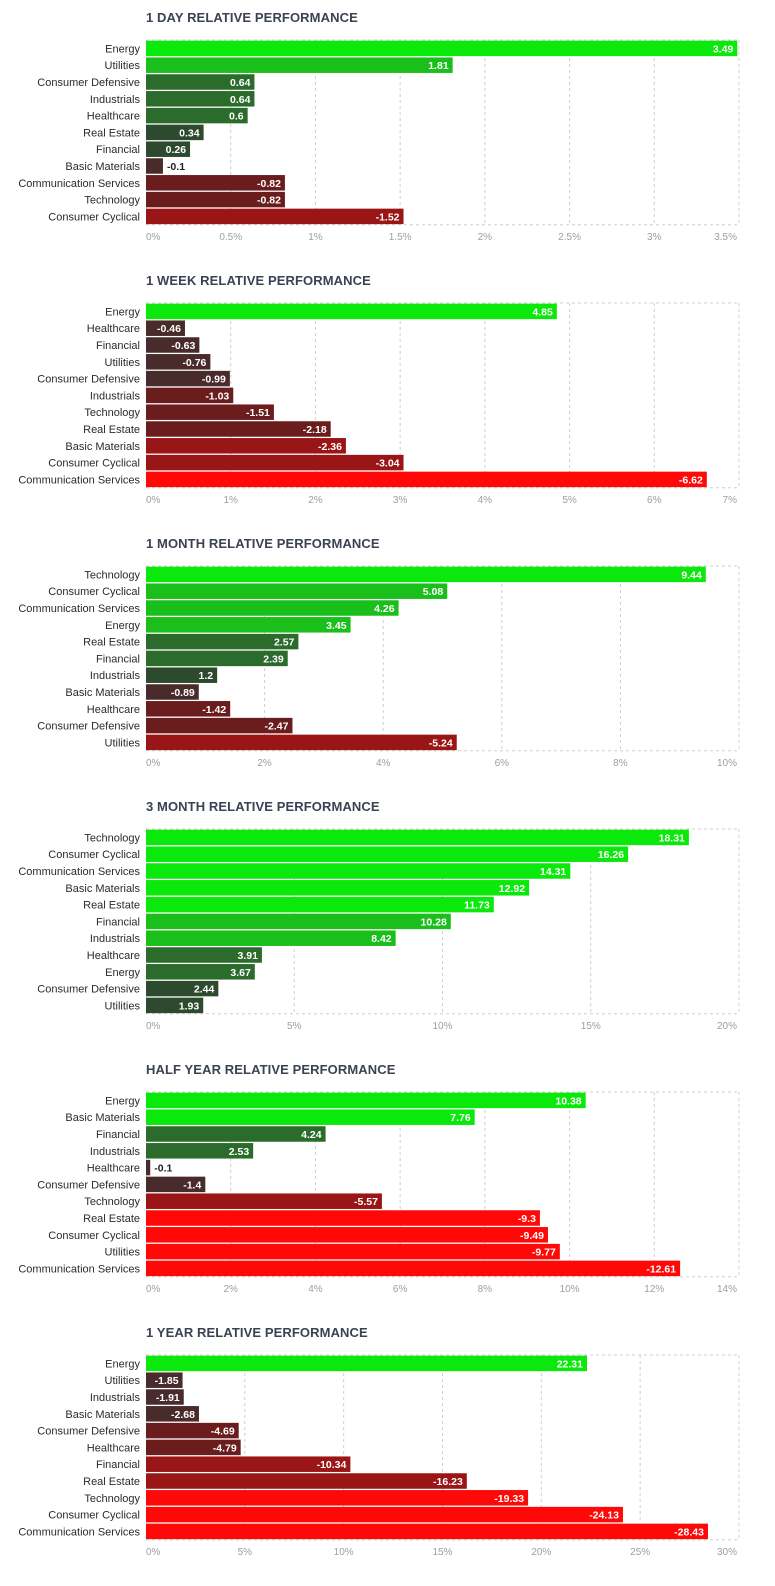 Image resolution: width=775 pixels, height=1586 pixels. Describe the element at coordinates (388, 217) in the screenshot. I see `value-label: -1.52` at that location.